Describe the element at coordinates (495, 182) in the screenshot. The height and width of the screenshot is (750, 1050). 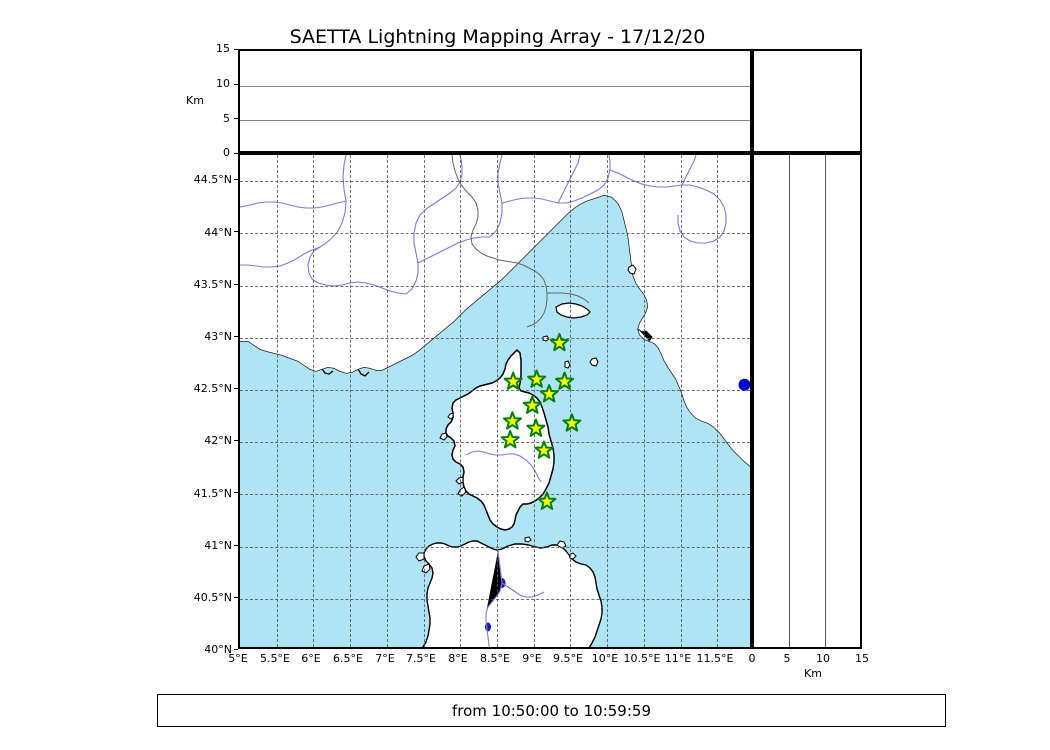
I see `grid-lat-44.5` at that location.